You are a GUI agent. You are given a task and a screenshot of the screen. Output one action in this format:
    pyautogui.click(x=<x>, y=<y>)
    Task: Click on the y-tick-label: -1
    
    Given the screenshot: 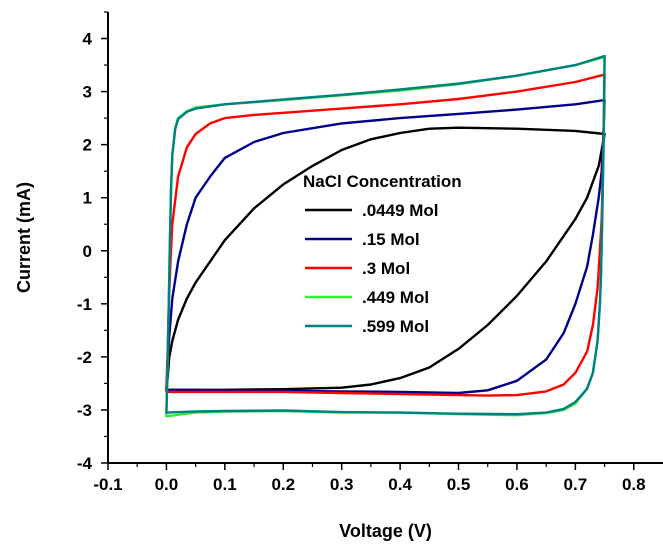 What is the action you would take?
    pyautogui.click(x=84, y=304)
    